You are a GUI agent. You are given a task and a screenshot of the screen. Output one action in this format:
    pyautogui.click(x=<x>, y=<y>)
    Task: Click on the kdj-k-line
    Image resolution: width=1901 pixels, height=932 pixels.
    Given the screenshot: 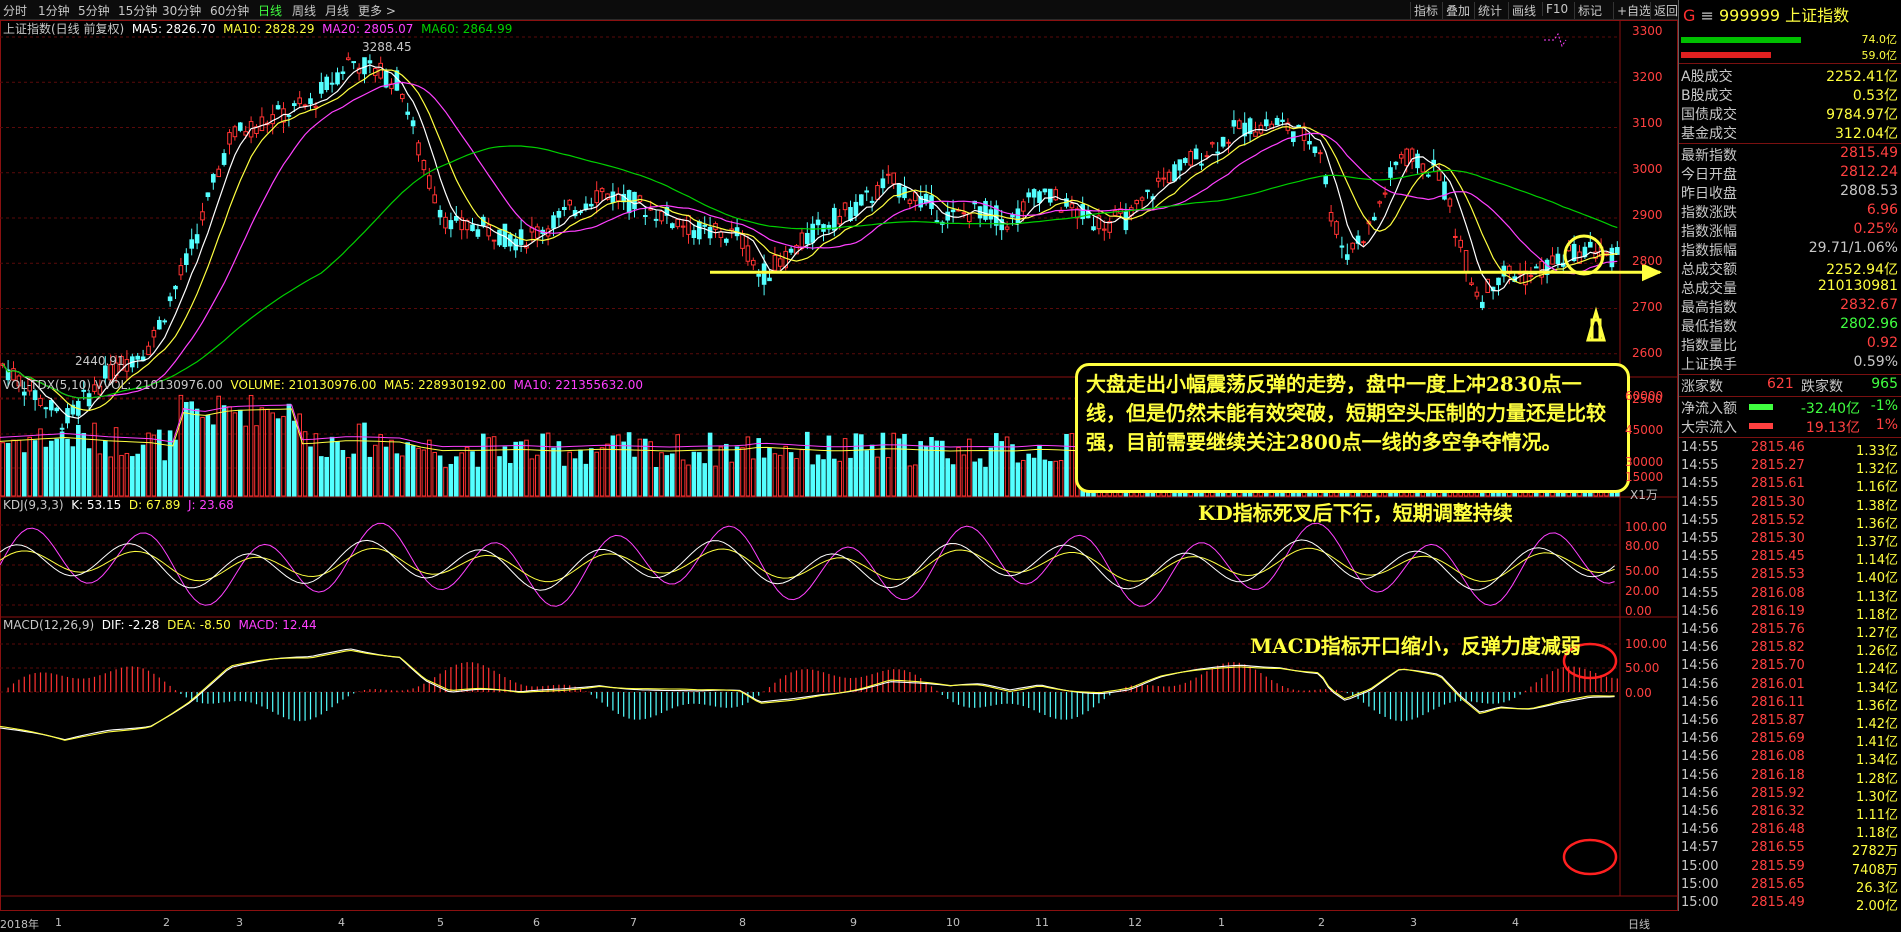 What is the action you would take?
    pyautogui.click(x=807, y=565)
    